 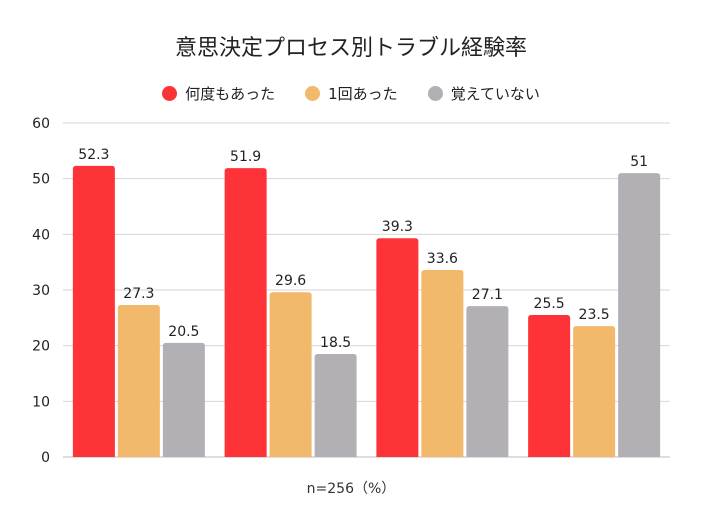 I want to click on data-label: 18.5, so click(x=335, y=343).